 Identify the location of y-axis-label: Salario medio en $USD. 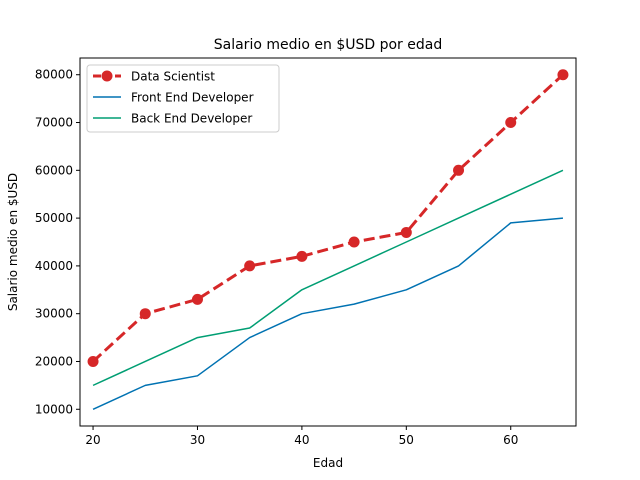
(13, 242).